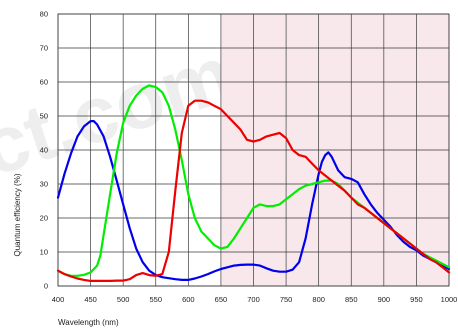 Image resolution: width=458 pixels, height=329 pixels. What do you see at coordinates (44, 48) in the screenshot?
I see `y-tick-label: 70` at bounding box center [44, 48].